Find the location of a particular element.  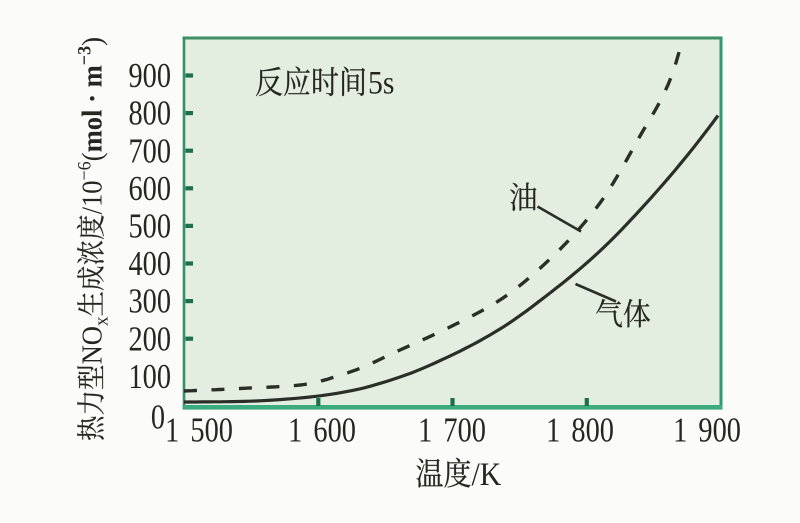

svg-text: /10 is located at coordinates (92, 197).